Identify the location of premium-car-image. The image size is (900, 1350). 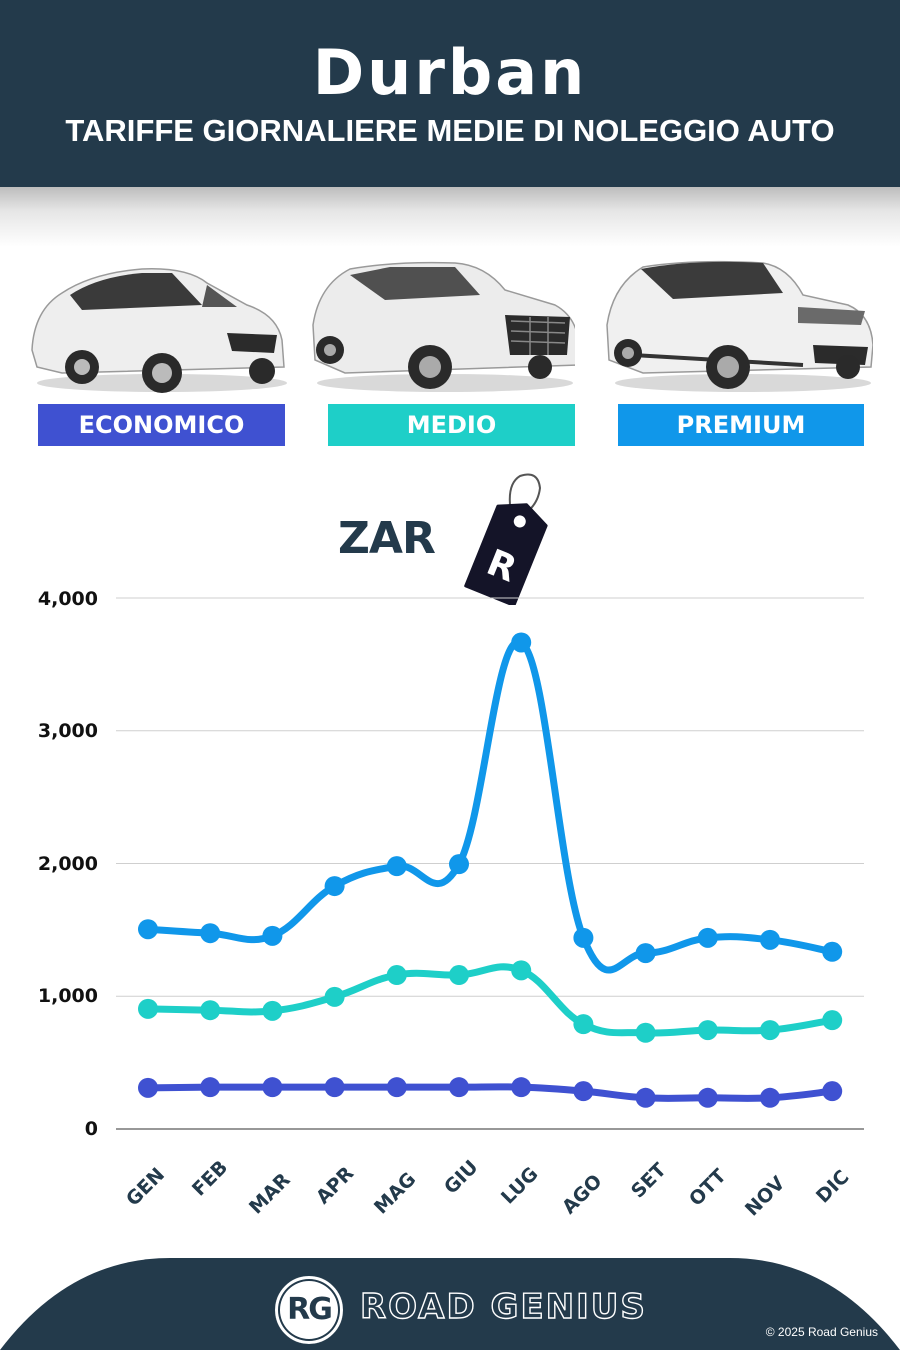
(738, 325).